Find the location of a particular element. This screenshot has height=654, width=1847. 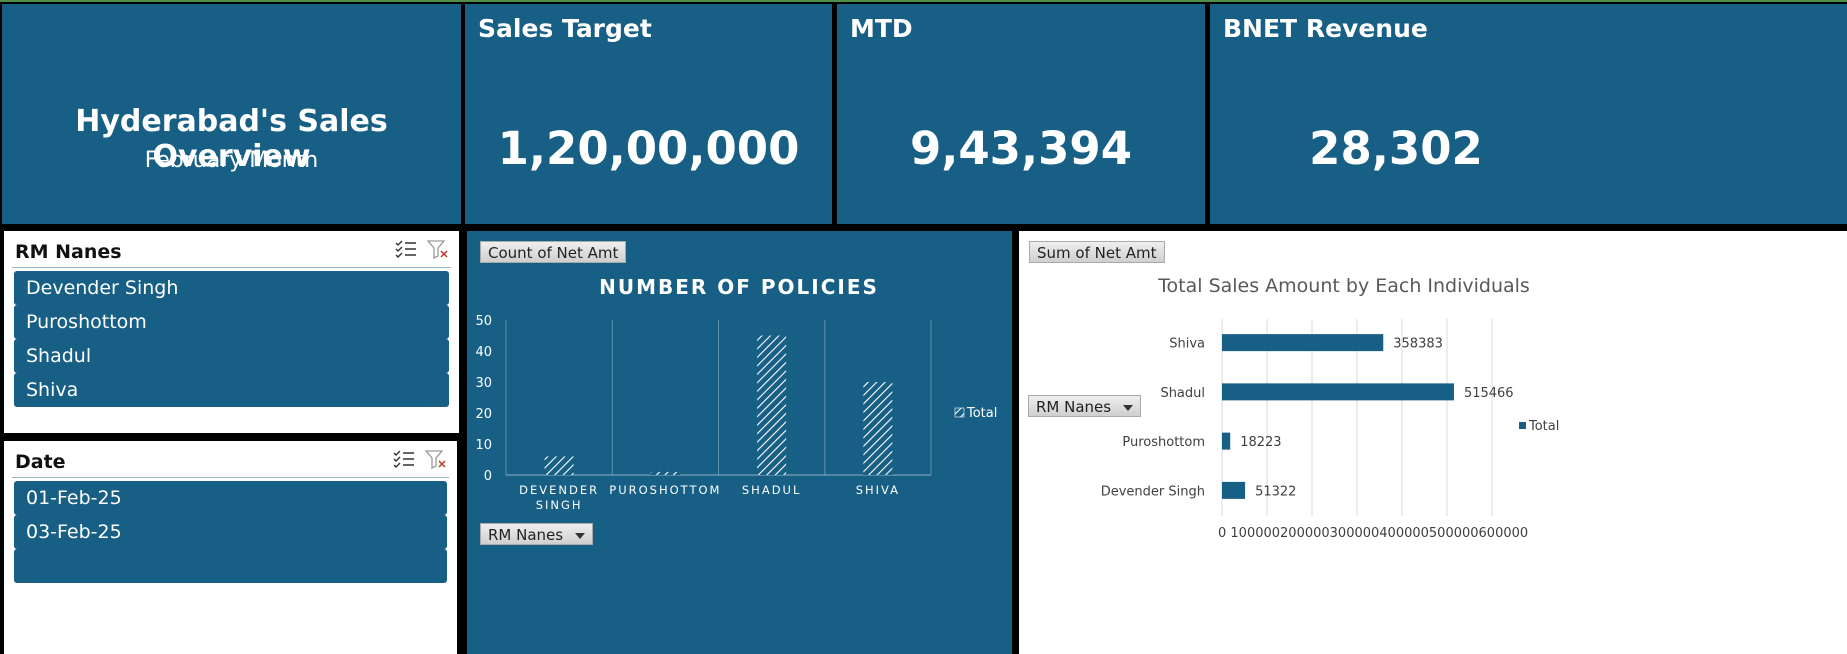

y-tick-label: Puroshottom is located at coordinates (1163, 442).